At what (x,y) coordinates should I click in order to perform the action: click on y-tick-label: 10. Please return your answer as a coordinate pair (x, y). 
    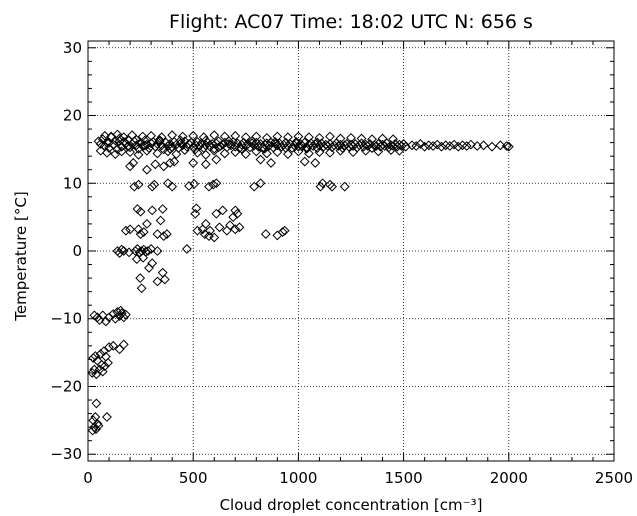
    Looking at the image, I should click on (72, 183).